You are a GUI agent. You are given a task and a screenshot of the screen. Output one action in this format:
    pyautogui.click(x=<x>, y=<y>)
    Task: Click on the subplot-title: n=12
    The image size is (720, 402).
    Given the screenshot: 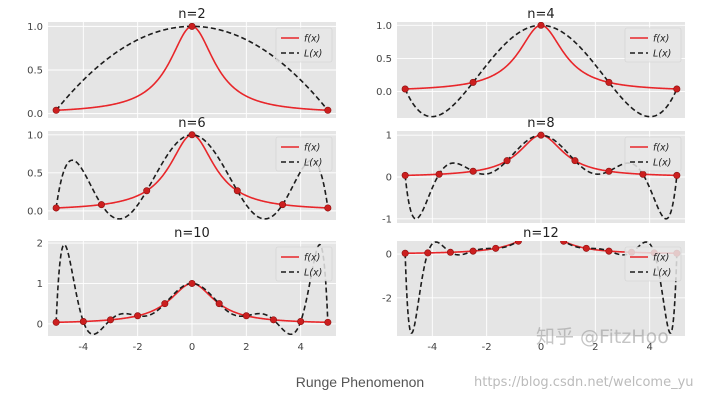 What is the action you would take?
    pyautogui.click(x=541, y=233)
    